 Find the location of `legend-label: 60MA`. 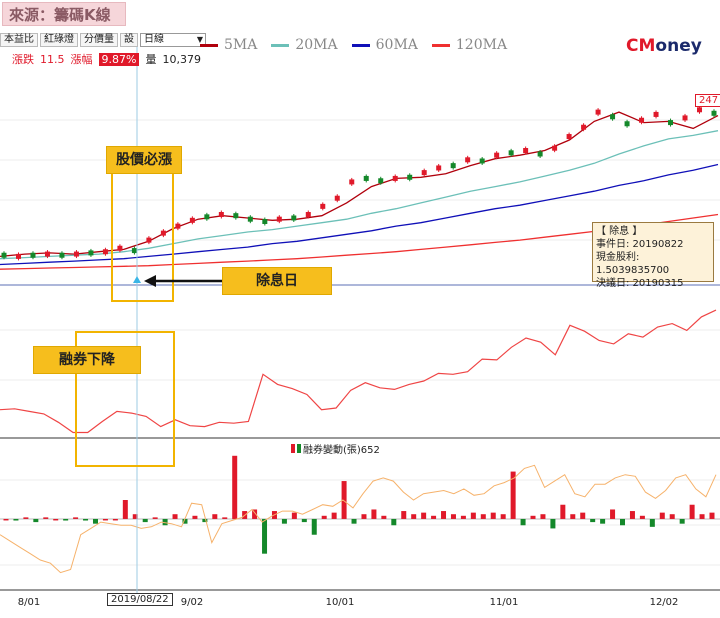

legend-label: 60MA is located at coordinates (396, 45).